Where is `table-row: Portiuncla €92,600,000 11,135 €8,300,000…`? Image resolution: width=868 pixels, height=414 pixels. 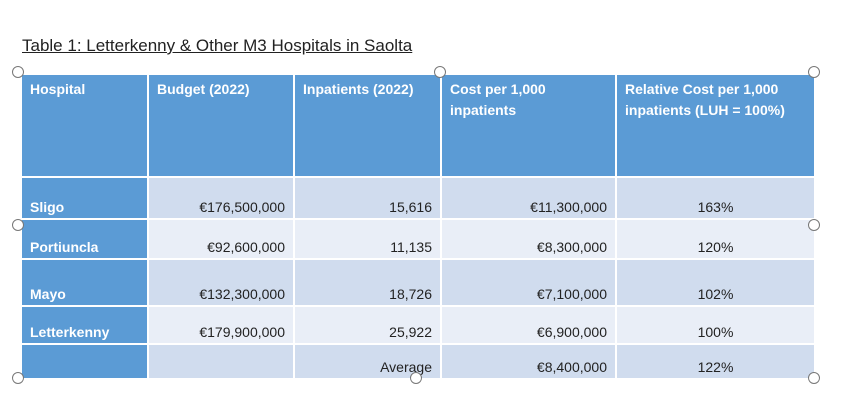
table-row: Portiuncla €92,600,000 11,135 €8,300,000… is located at coordinates (418, 239).